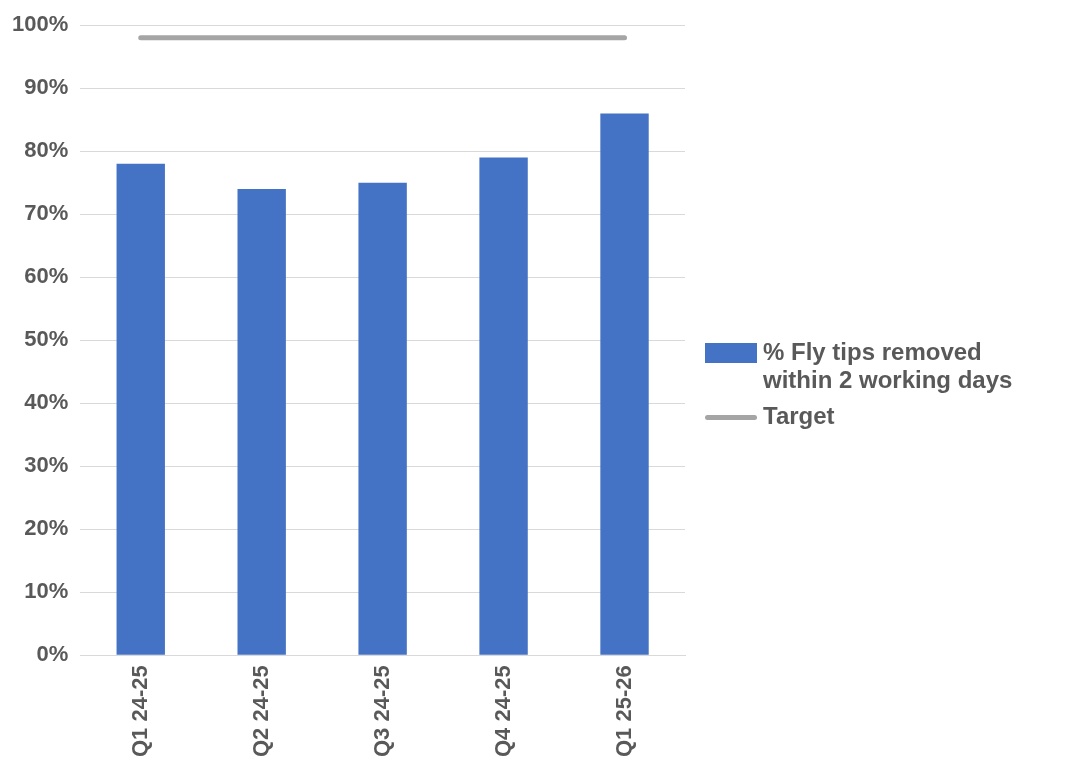 Image resolution: width=1071 pixels, height=767 pixels. I want to click on y-tick-label: 100%, so click(40, 24).